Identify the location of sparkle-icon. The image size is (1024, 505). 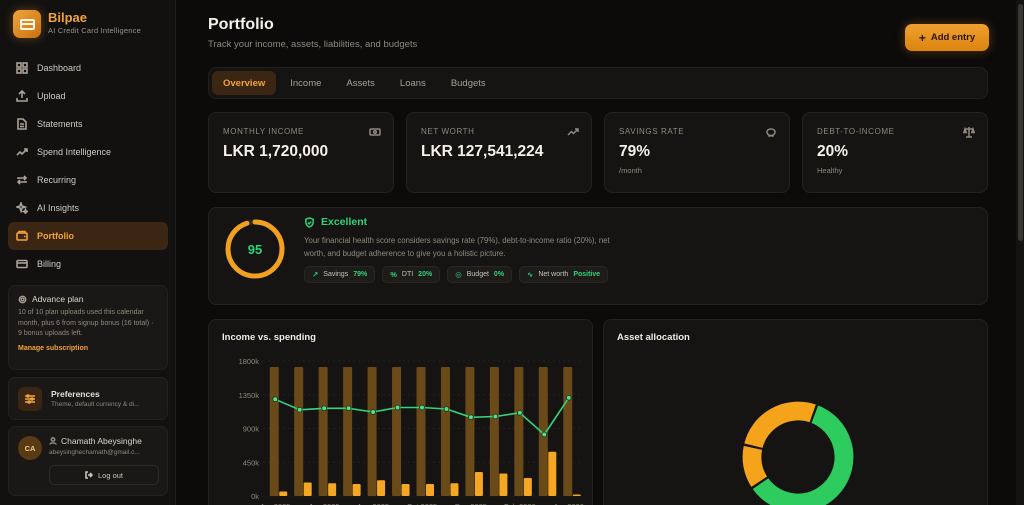
(22, 208).